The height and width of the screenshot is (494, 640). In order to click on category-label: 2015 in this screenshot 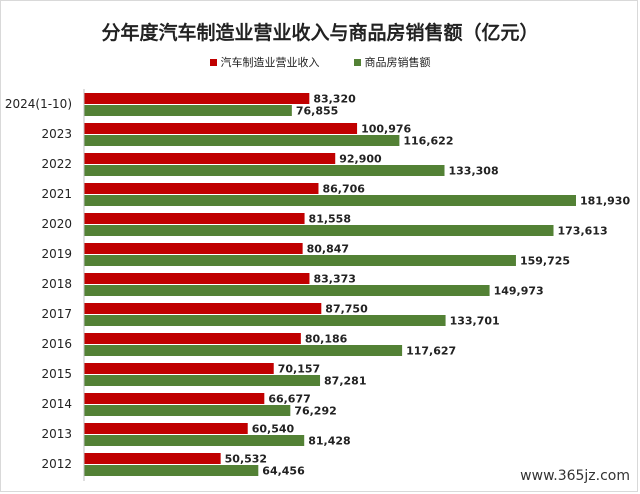, I will do `click(56, 374)`.